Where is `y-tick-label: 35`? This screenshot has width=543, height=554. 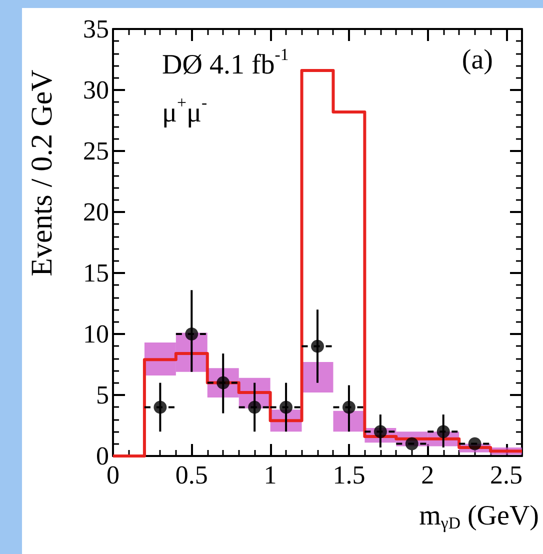
y-tick-label: 35 is located at coordinates (96, 29).